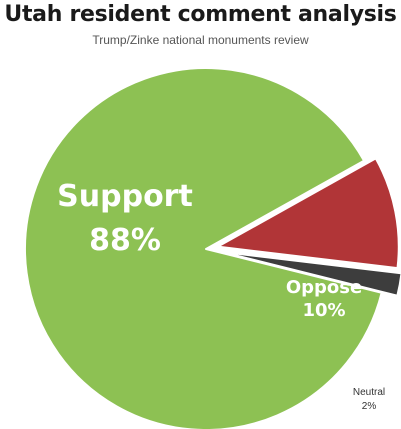  I want to click on pie-label-oppose-value: 10%, so click(323, 310).